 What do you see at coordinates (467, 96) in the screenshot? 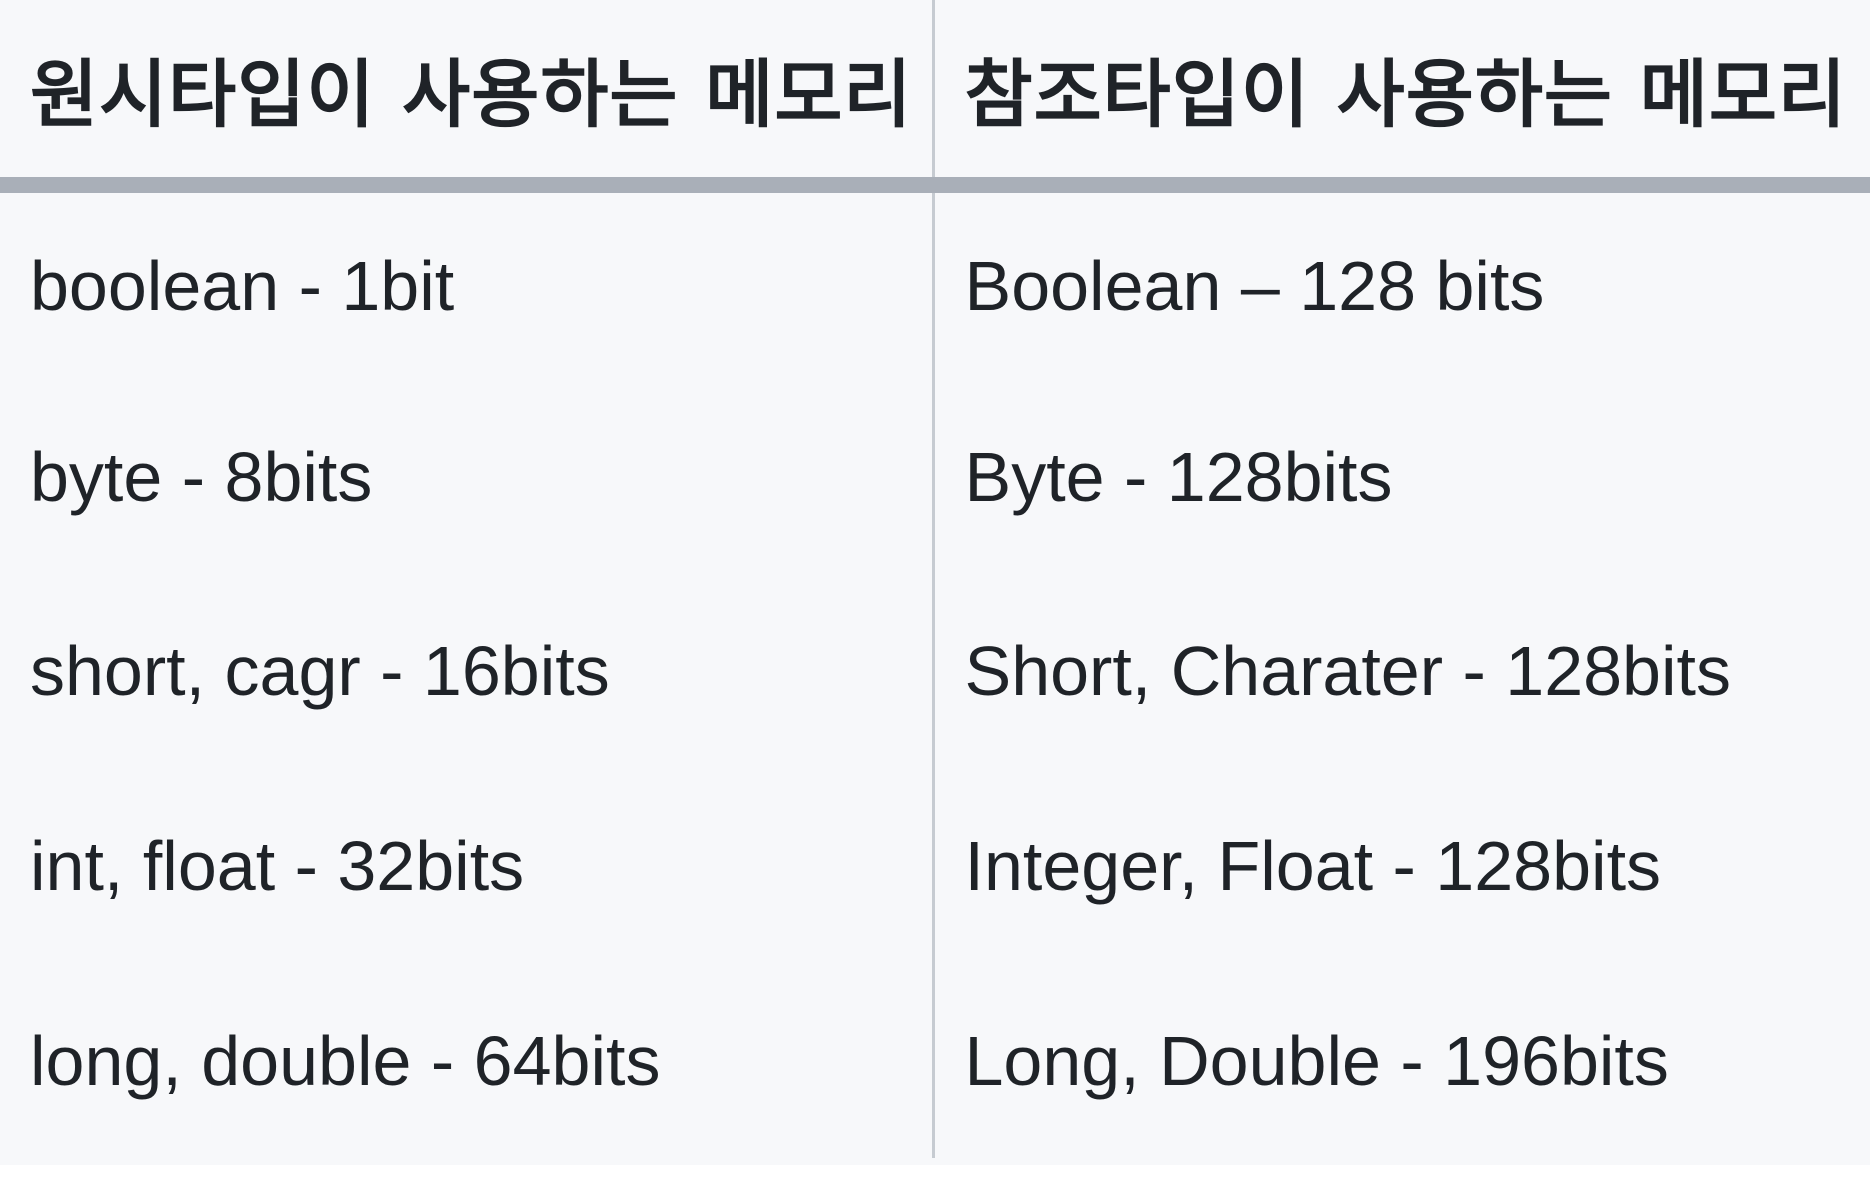
I see `header-primitive-memory: 원시타입이 사용하는 메모리` at bounding box center [467, 96].